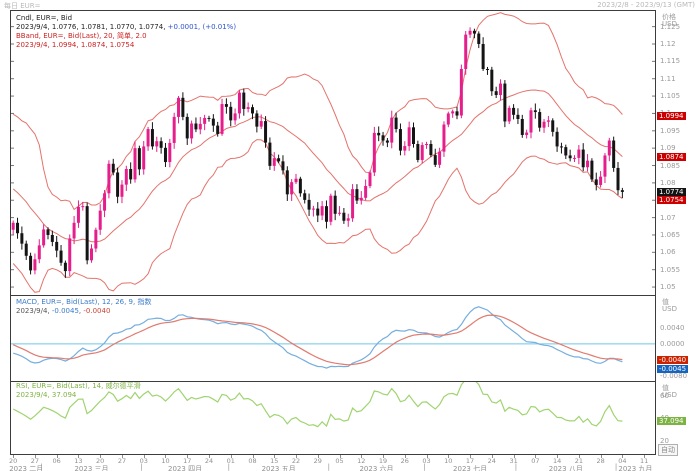 The height and width of the screenshot is (471, 698). I want to click on month-label: 2023 四月, so click(185, 468).